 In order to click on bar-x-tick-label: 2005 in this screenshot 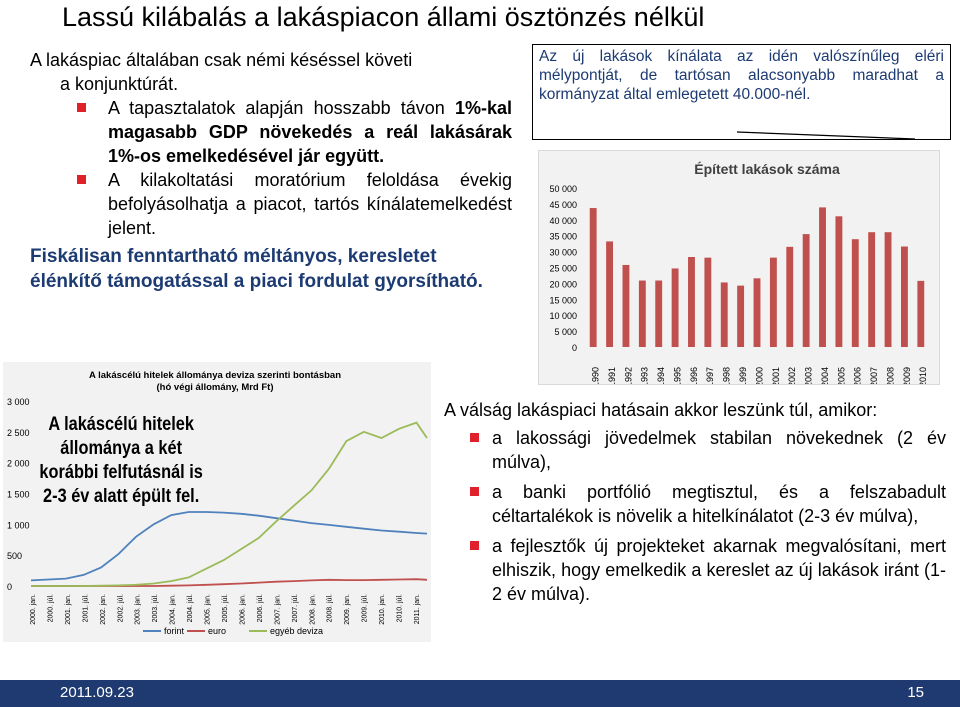, I will do `click(841, 375)`.